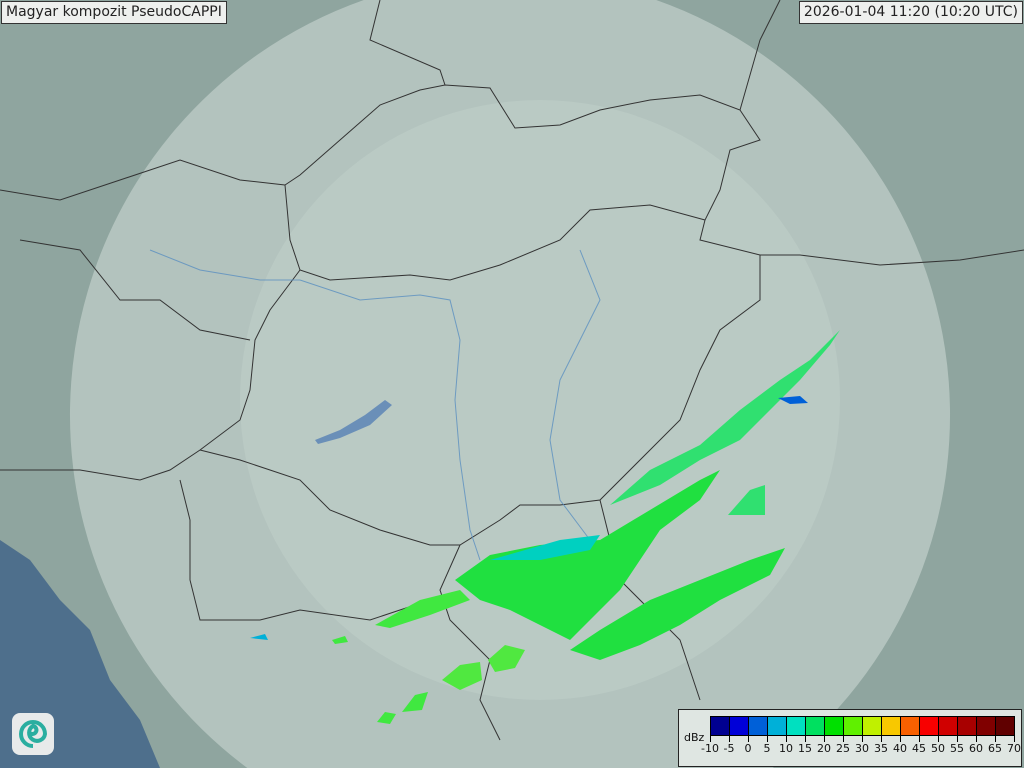 This screenshot has width=1024, height=768. Describe the element at coordinates (786, 748) in the screenshot. I see `legend-tick-label: 10` at that location.